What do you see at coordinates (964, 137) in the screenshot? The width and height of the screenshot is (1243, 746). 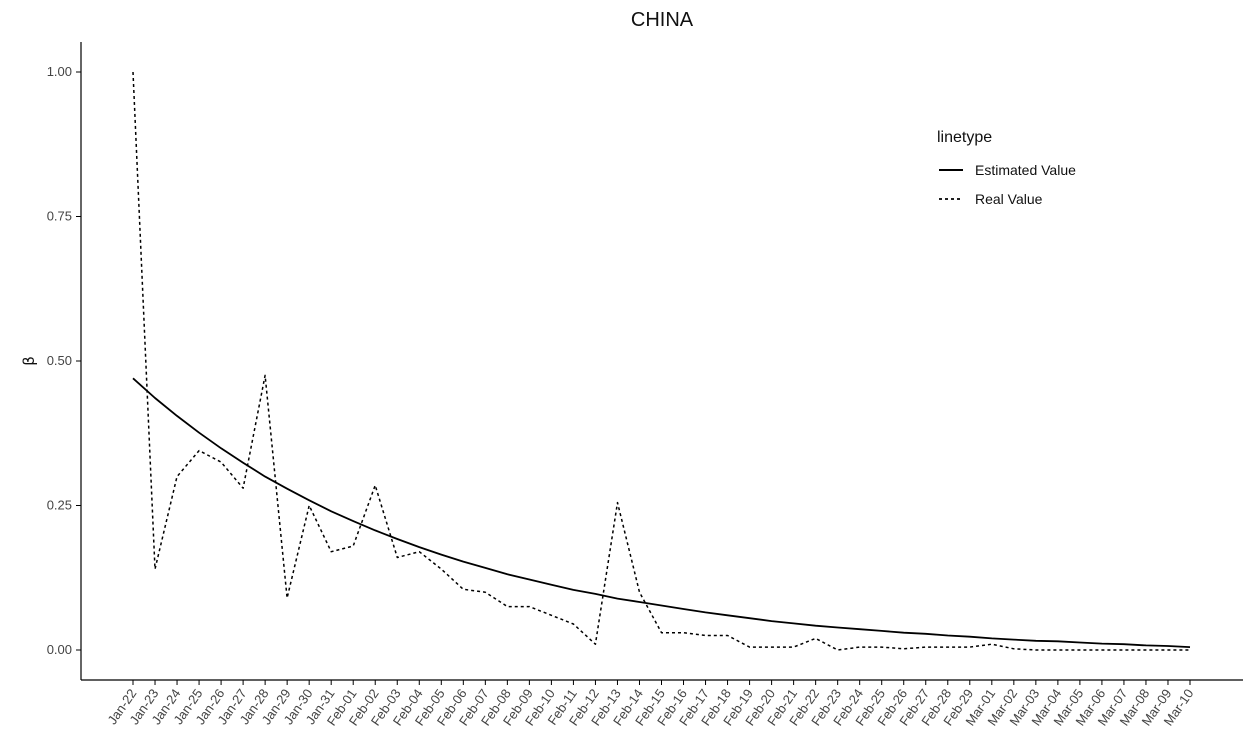 I see `legend-title: linetype` at bounding box center [964, 137].